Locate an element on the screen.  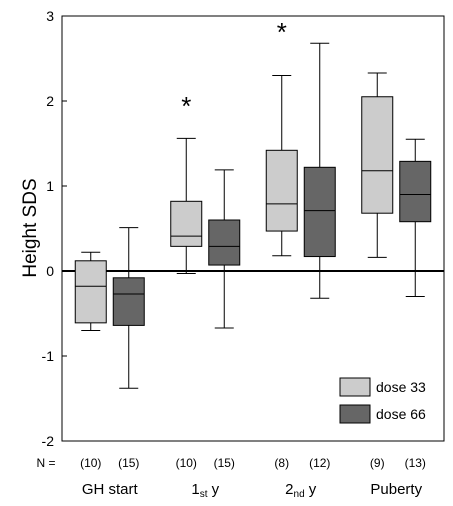
x-category-label: GH start is located at coordinates (110, 489).